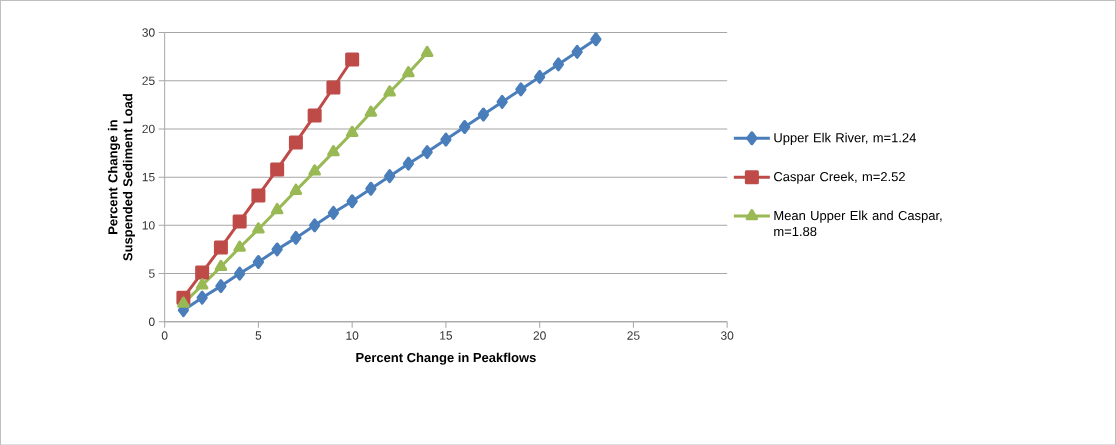 The width and height of the screenshot is (1116, 445). I want to click on y-tick-label: 5, so click(151, 273).